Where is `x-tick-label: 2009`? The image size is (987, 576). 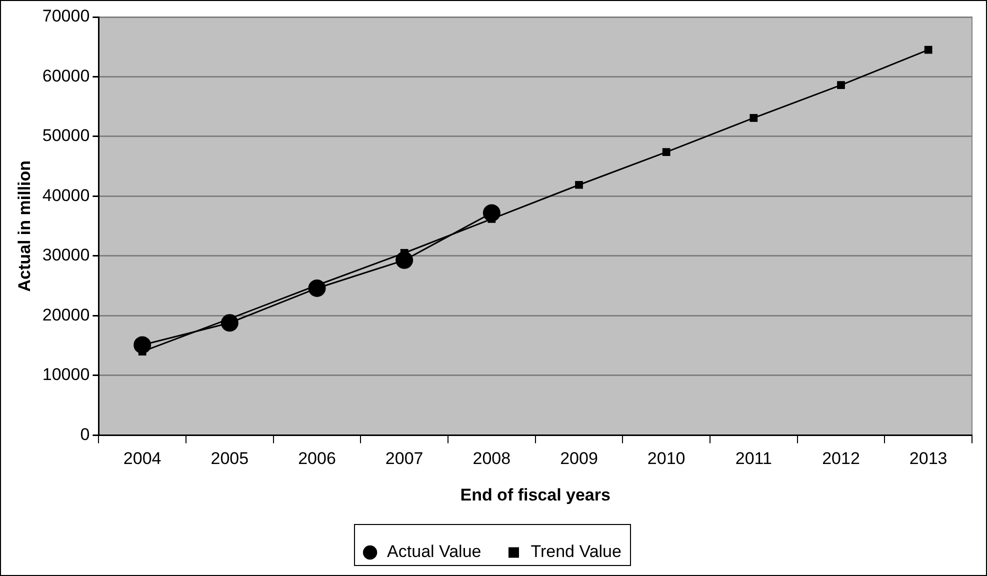 x-tick-label: 2009 is located at coordinates (579, 458).